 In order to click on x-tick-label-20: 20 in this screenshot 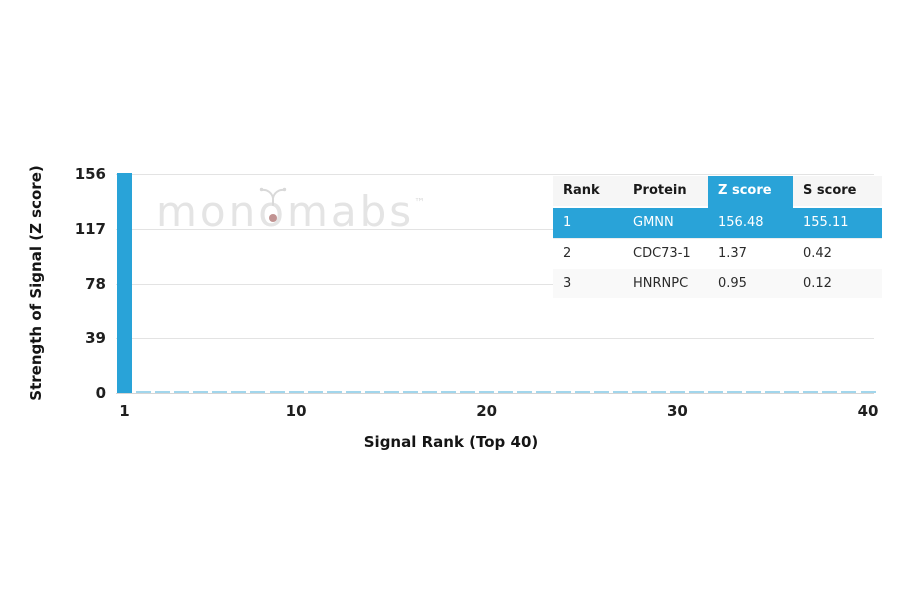, I will do `click(487, 411)`.